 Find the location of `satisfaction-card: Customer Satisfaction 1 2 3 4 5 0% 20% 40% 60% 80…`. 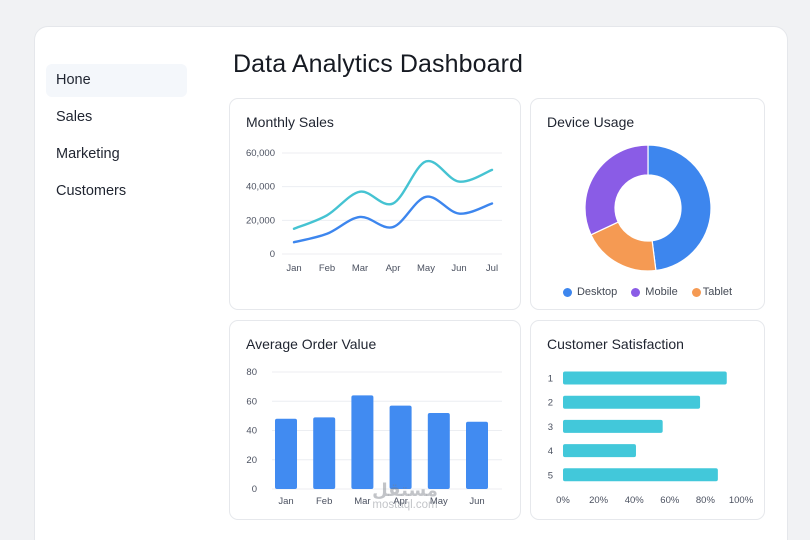

satisfaction-card: Customer Satisfaction 1 2 3 4 5 0% 20% 40% 60% 80… is located at coordinates (647, 420).